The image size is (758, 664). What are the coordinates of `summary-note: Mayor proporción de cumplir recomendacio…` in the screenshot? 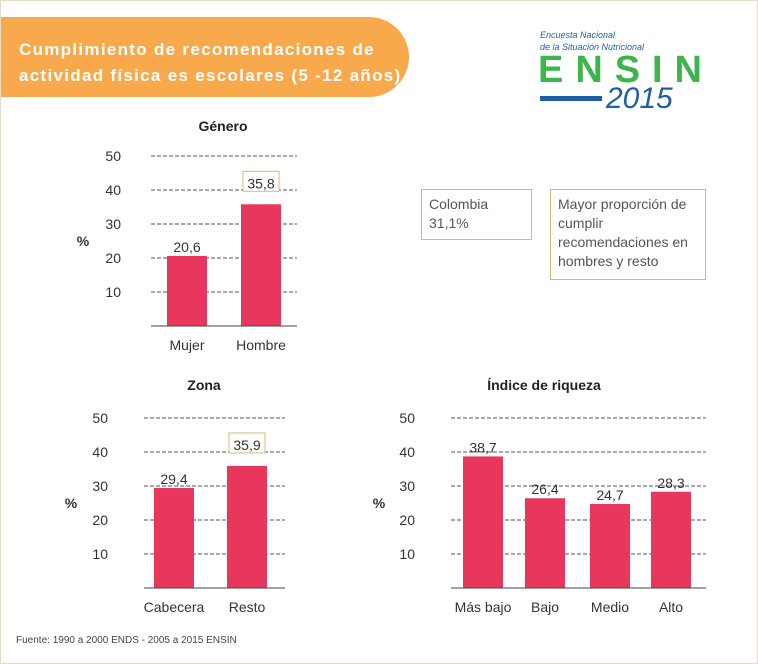 It's located at (628, 234).